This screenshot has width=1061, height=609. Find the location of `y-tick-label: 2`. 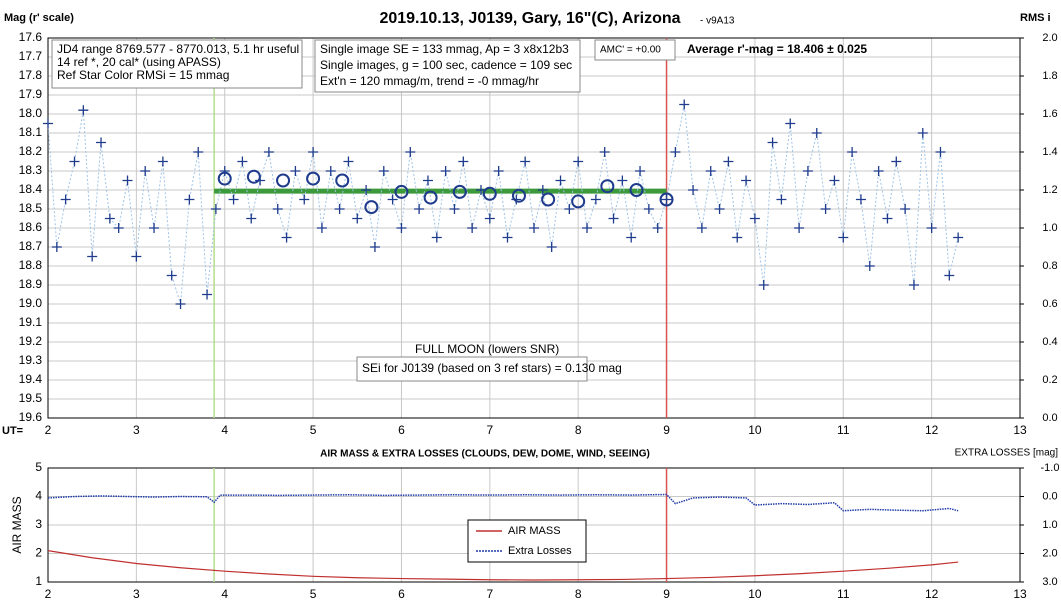

y-tick-label: 2 is located at coordinates (38, 553).